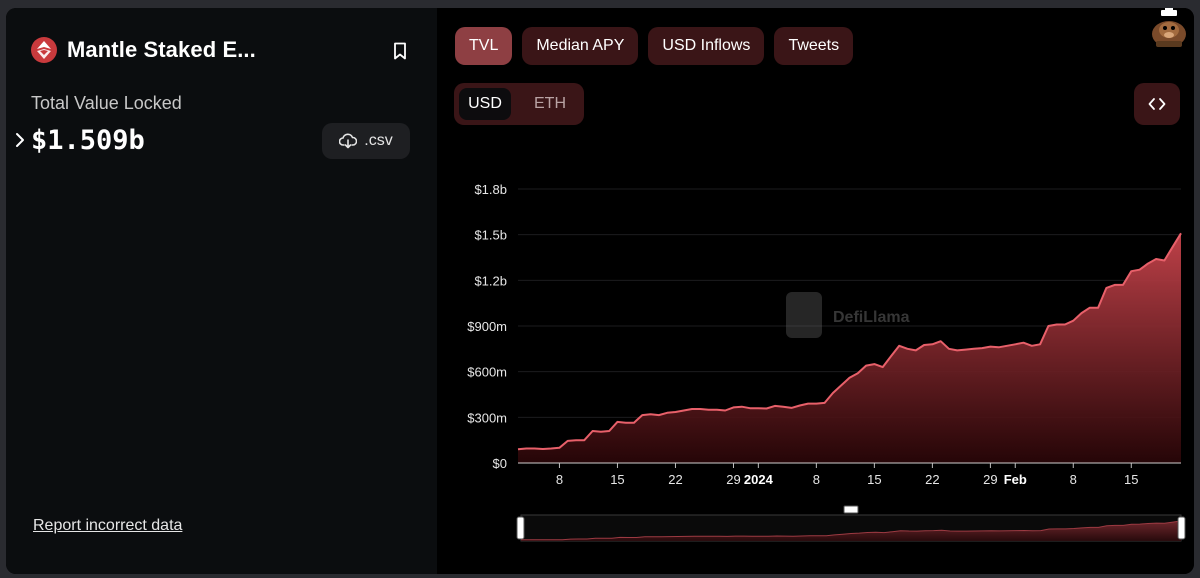 The height and width of the screenshot is (578, 1200). Describe the element at coordinates (108, 525) in the screenshot. I see `report-incorrect-data-link: Report incorrect data` at that location.